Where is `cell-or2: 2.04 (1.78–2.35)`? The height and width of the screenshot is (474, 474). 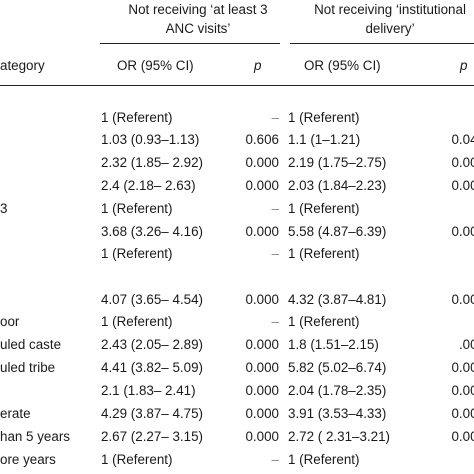
cell-or2: 2.04 (1.78–2.35) is located at coordinates (337, 390).